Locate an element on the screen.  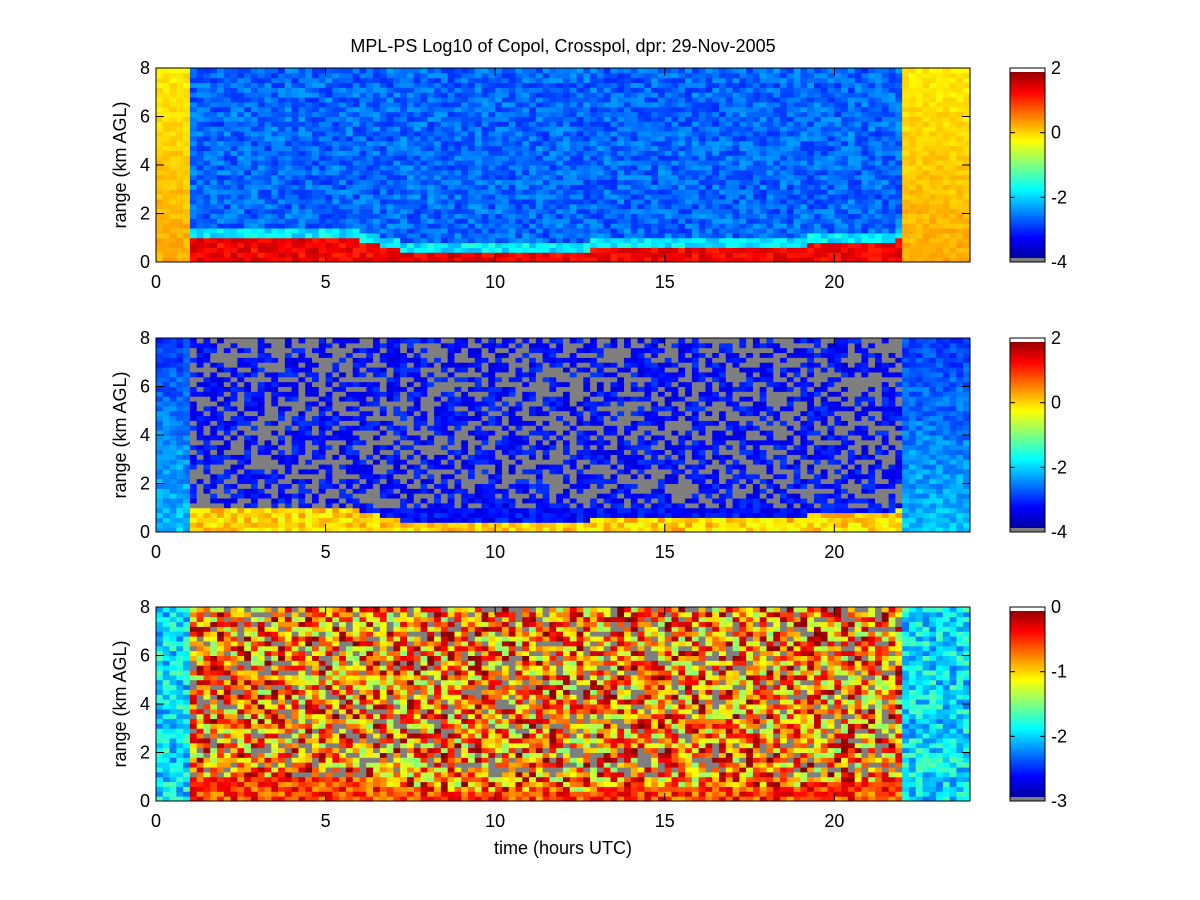
cb-tick-label-1--2: -2 is located at coordinates (1059, 197).